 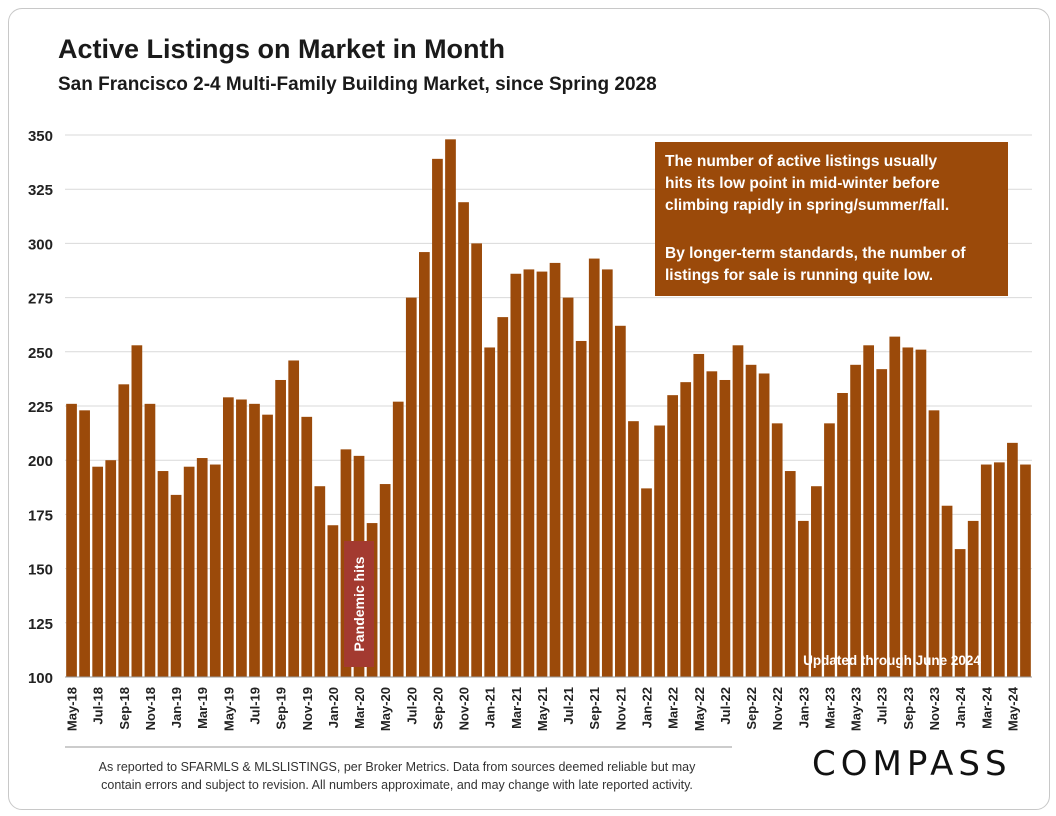 What do you see at coordinates (986, 707) in the screenshot?
I see `x-tick-label: Mar-24` at bounding box center [986, 707].